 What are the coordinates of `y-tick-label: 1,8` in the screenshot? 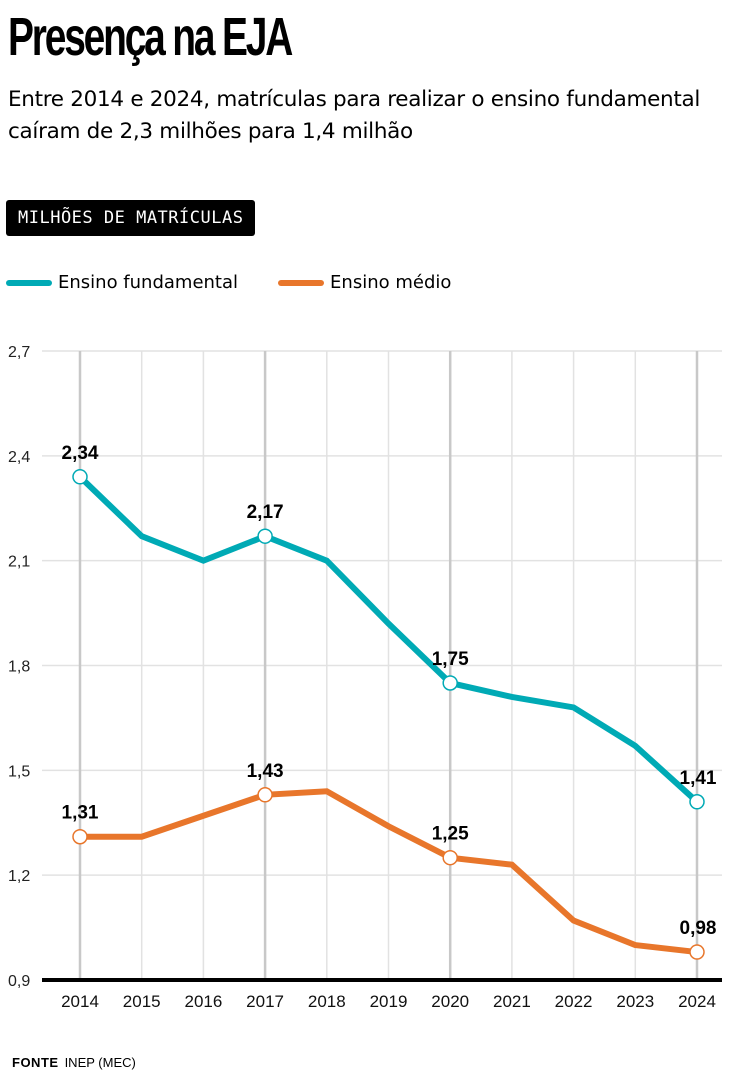 It's located at (19, 667).